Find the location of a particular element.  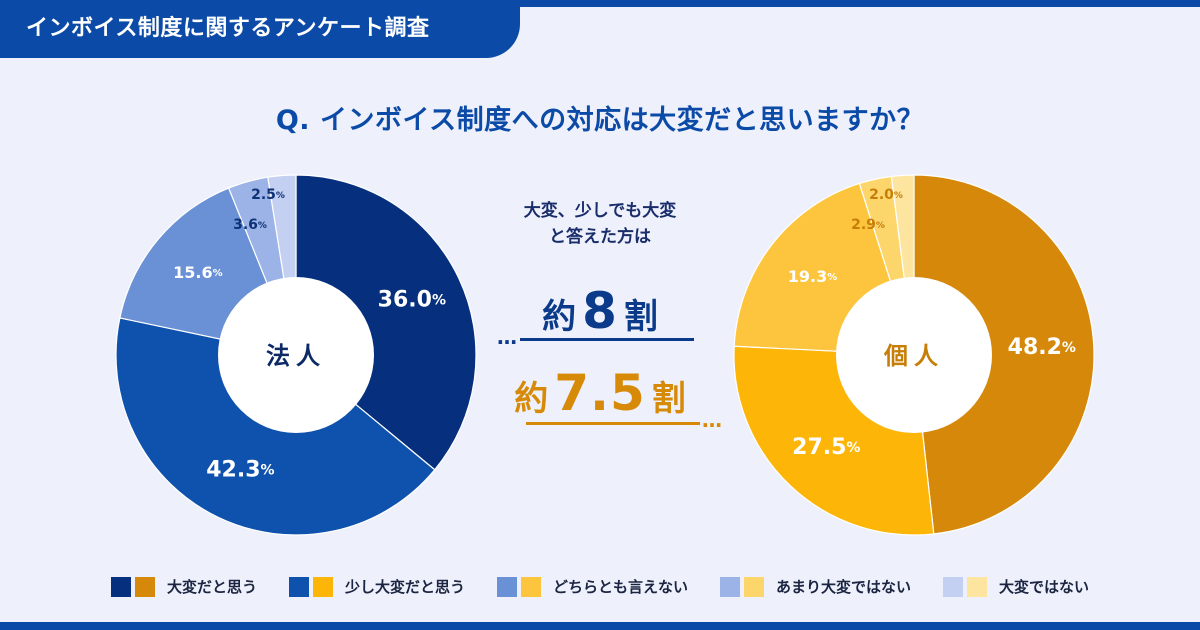

corp-underline is located at coordinates (607, 339).